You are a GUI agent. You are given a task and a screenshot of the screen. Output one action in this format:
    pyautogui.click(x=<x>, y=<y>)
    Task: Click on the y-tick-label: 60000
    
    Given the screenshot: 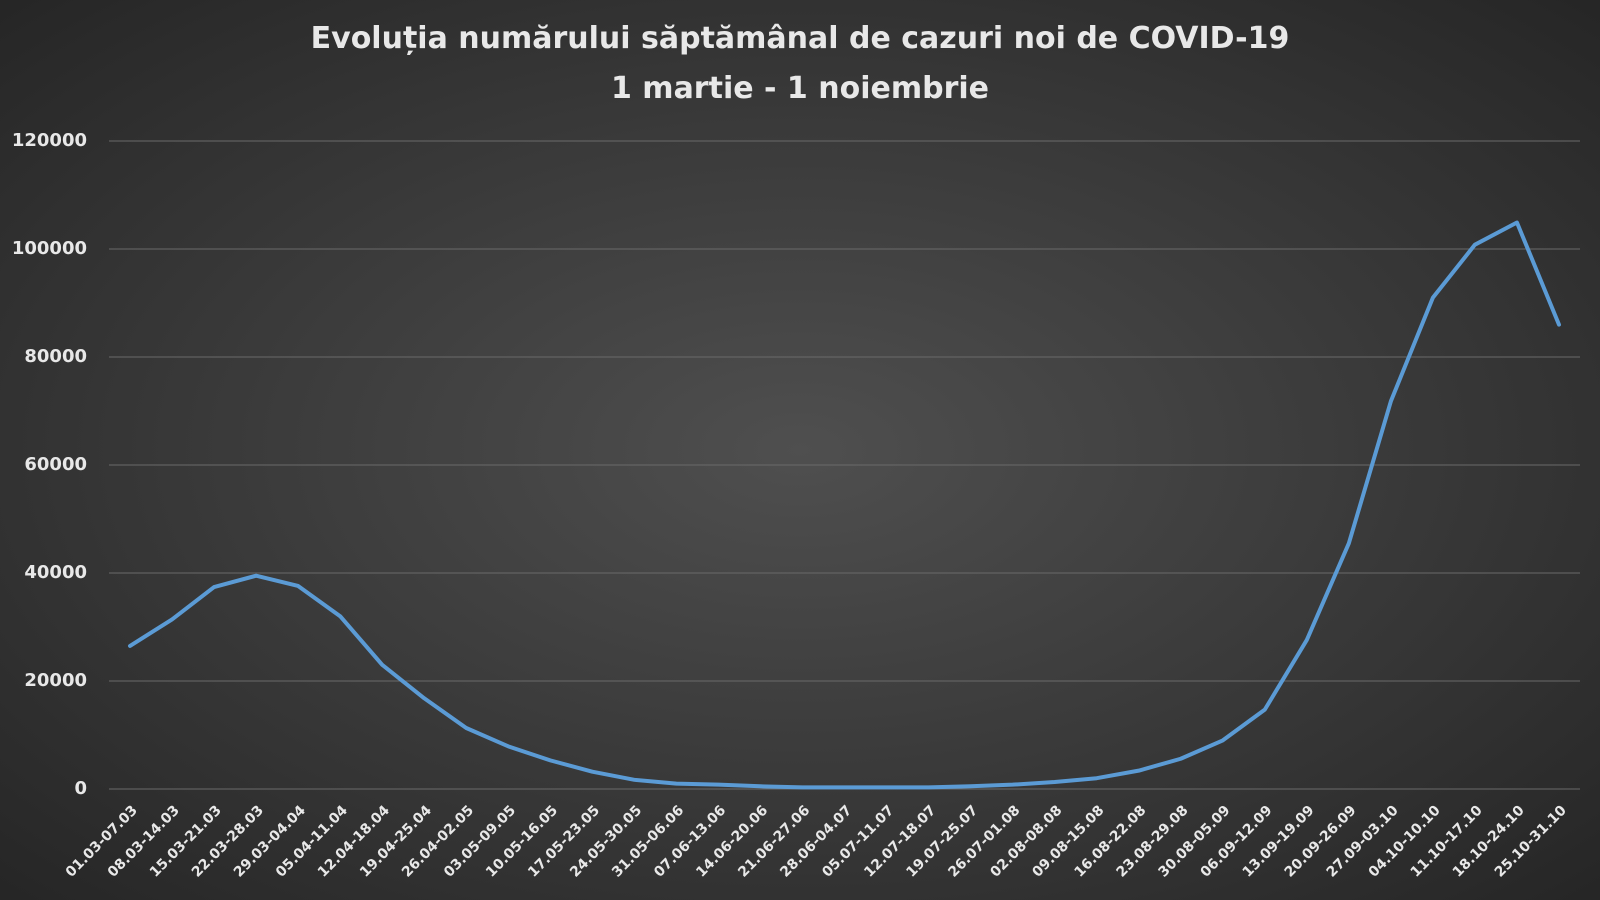 What is the action you would take?
    pyautogui.click(x=55, y=464)
    